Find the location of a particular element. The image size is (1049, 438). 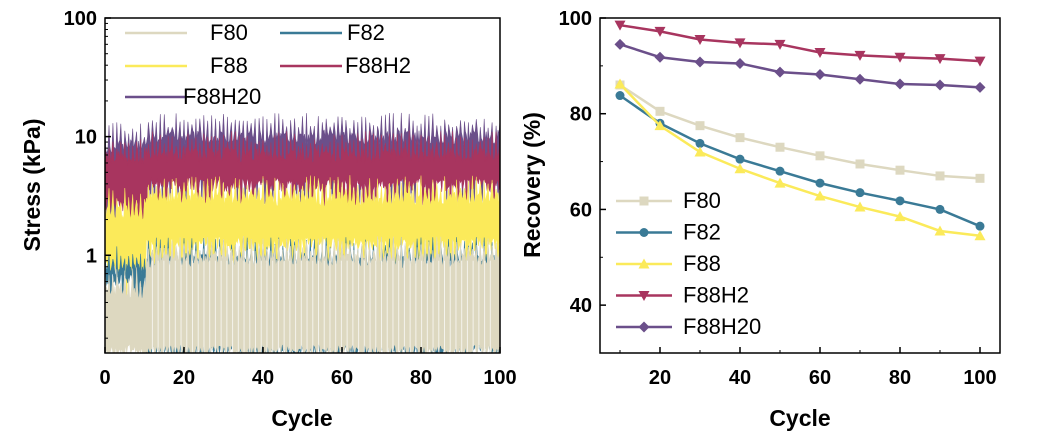

right-x-axis-label: Cycle is located at coordinates (799, 418).